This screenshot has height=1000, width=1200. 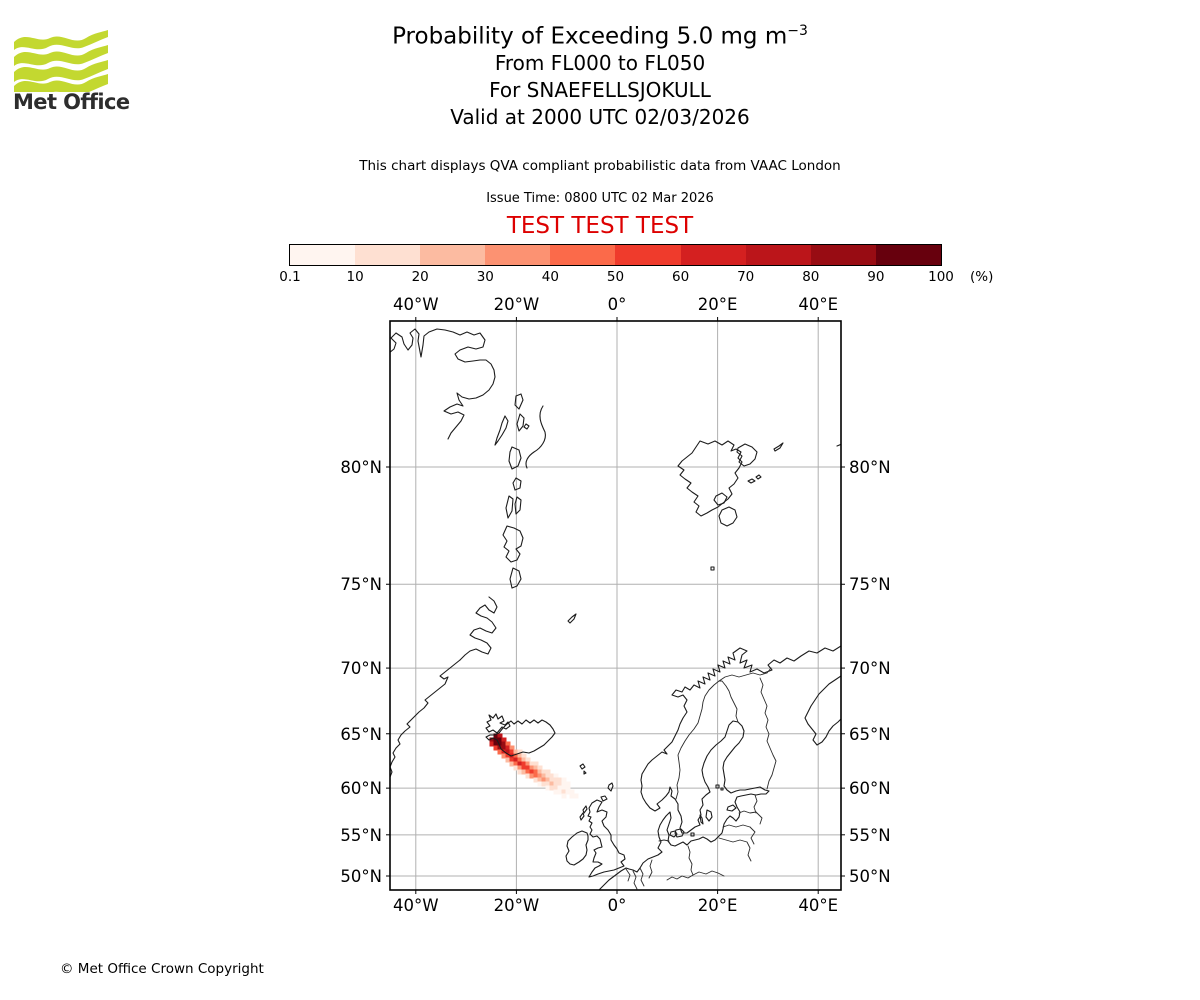 I want to click on y-tick-label-right: 80°N, so click(x=870, y=467).